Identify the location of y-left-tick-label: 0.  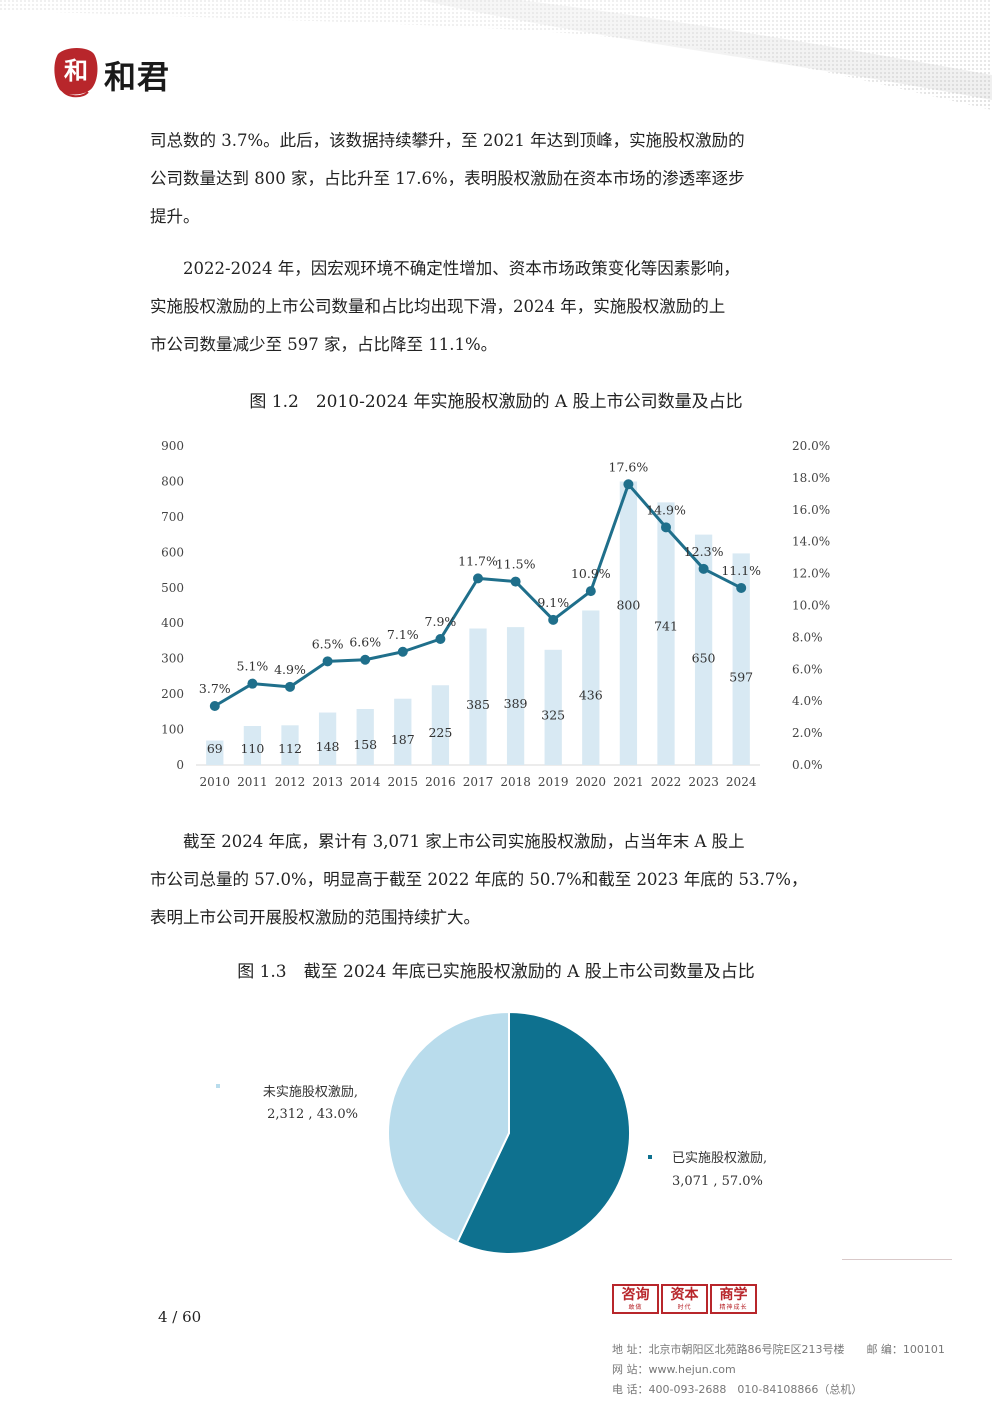
(180, 765).